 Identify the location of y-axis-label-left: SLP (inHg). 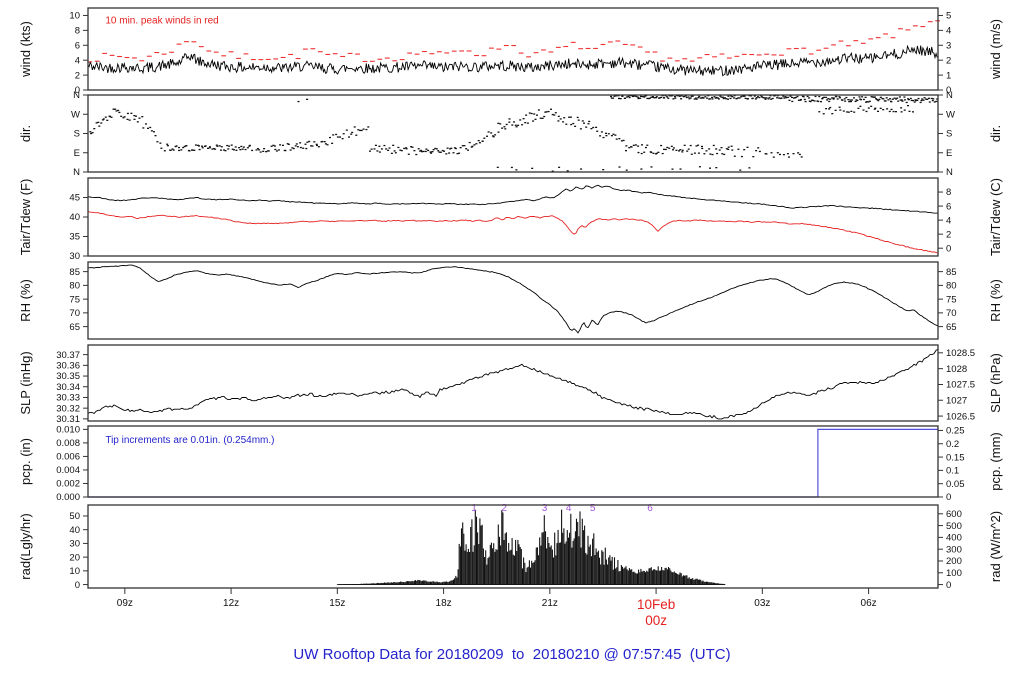
(25, 382).